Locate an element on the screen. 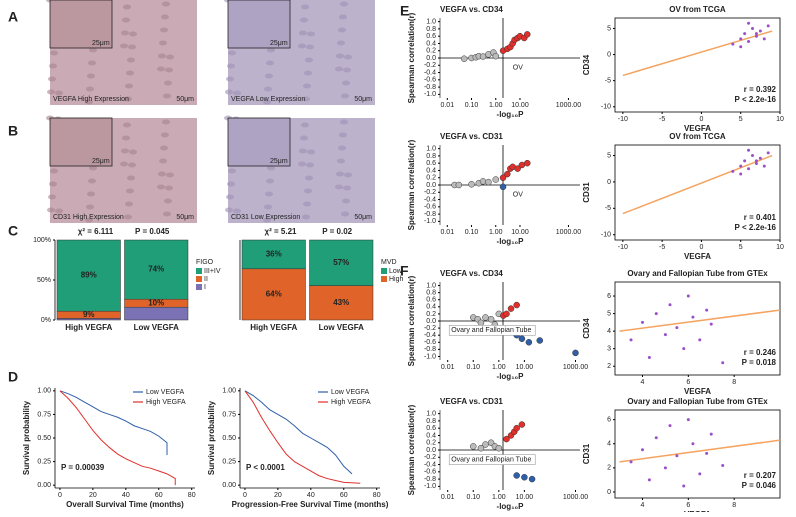 This screenshot has height=517, width=796. annotation: OV is located at coordinates (518, 194).